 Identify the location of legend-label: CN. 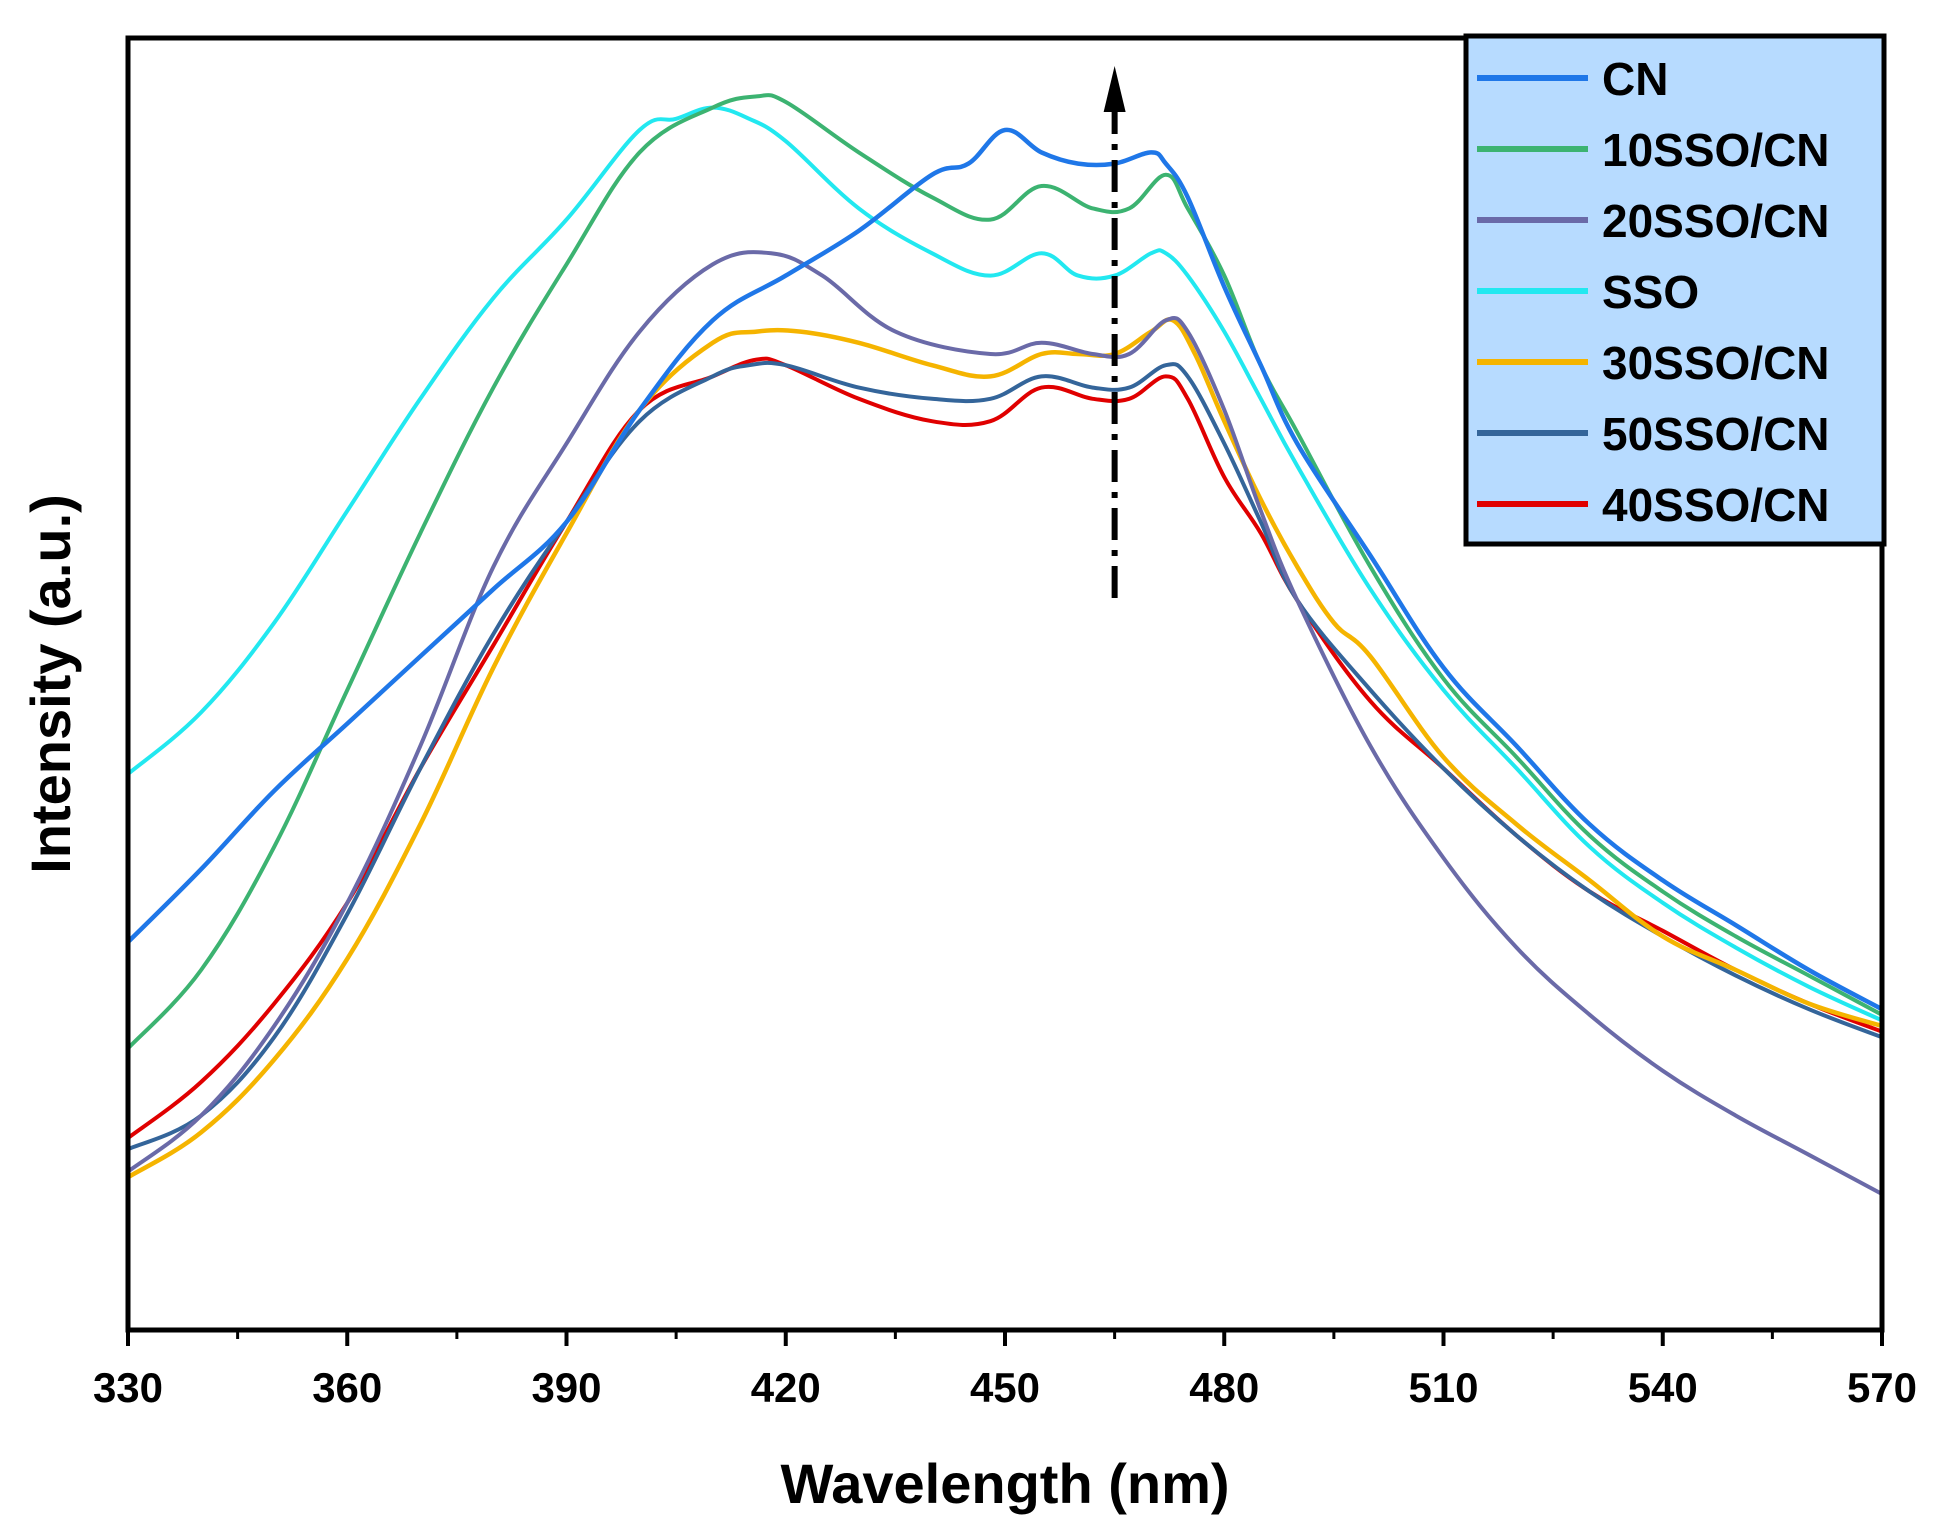
(1635, 79).